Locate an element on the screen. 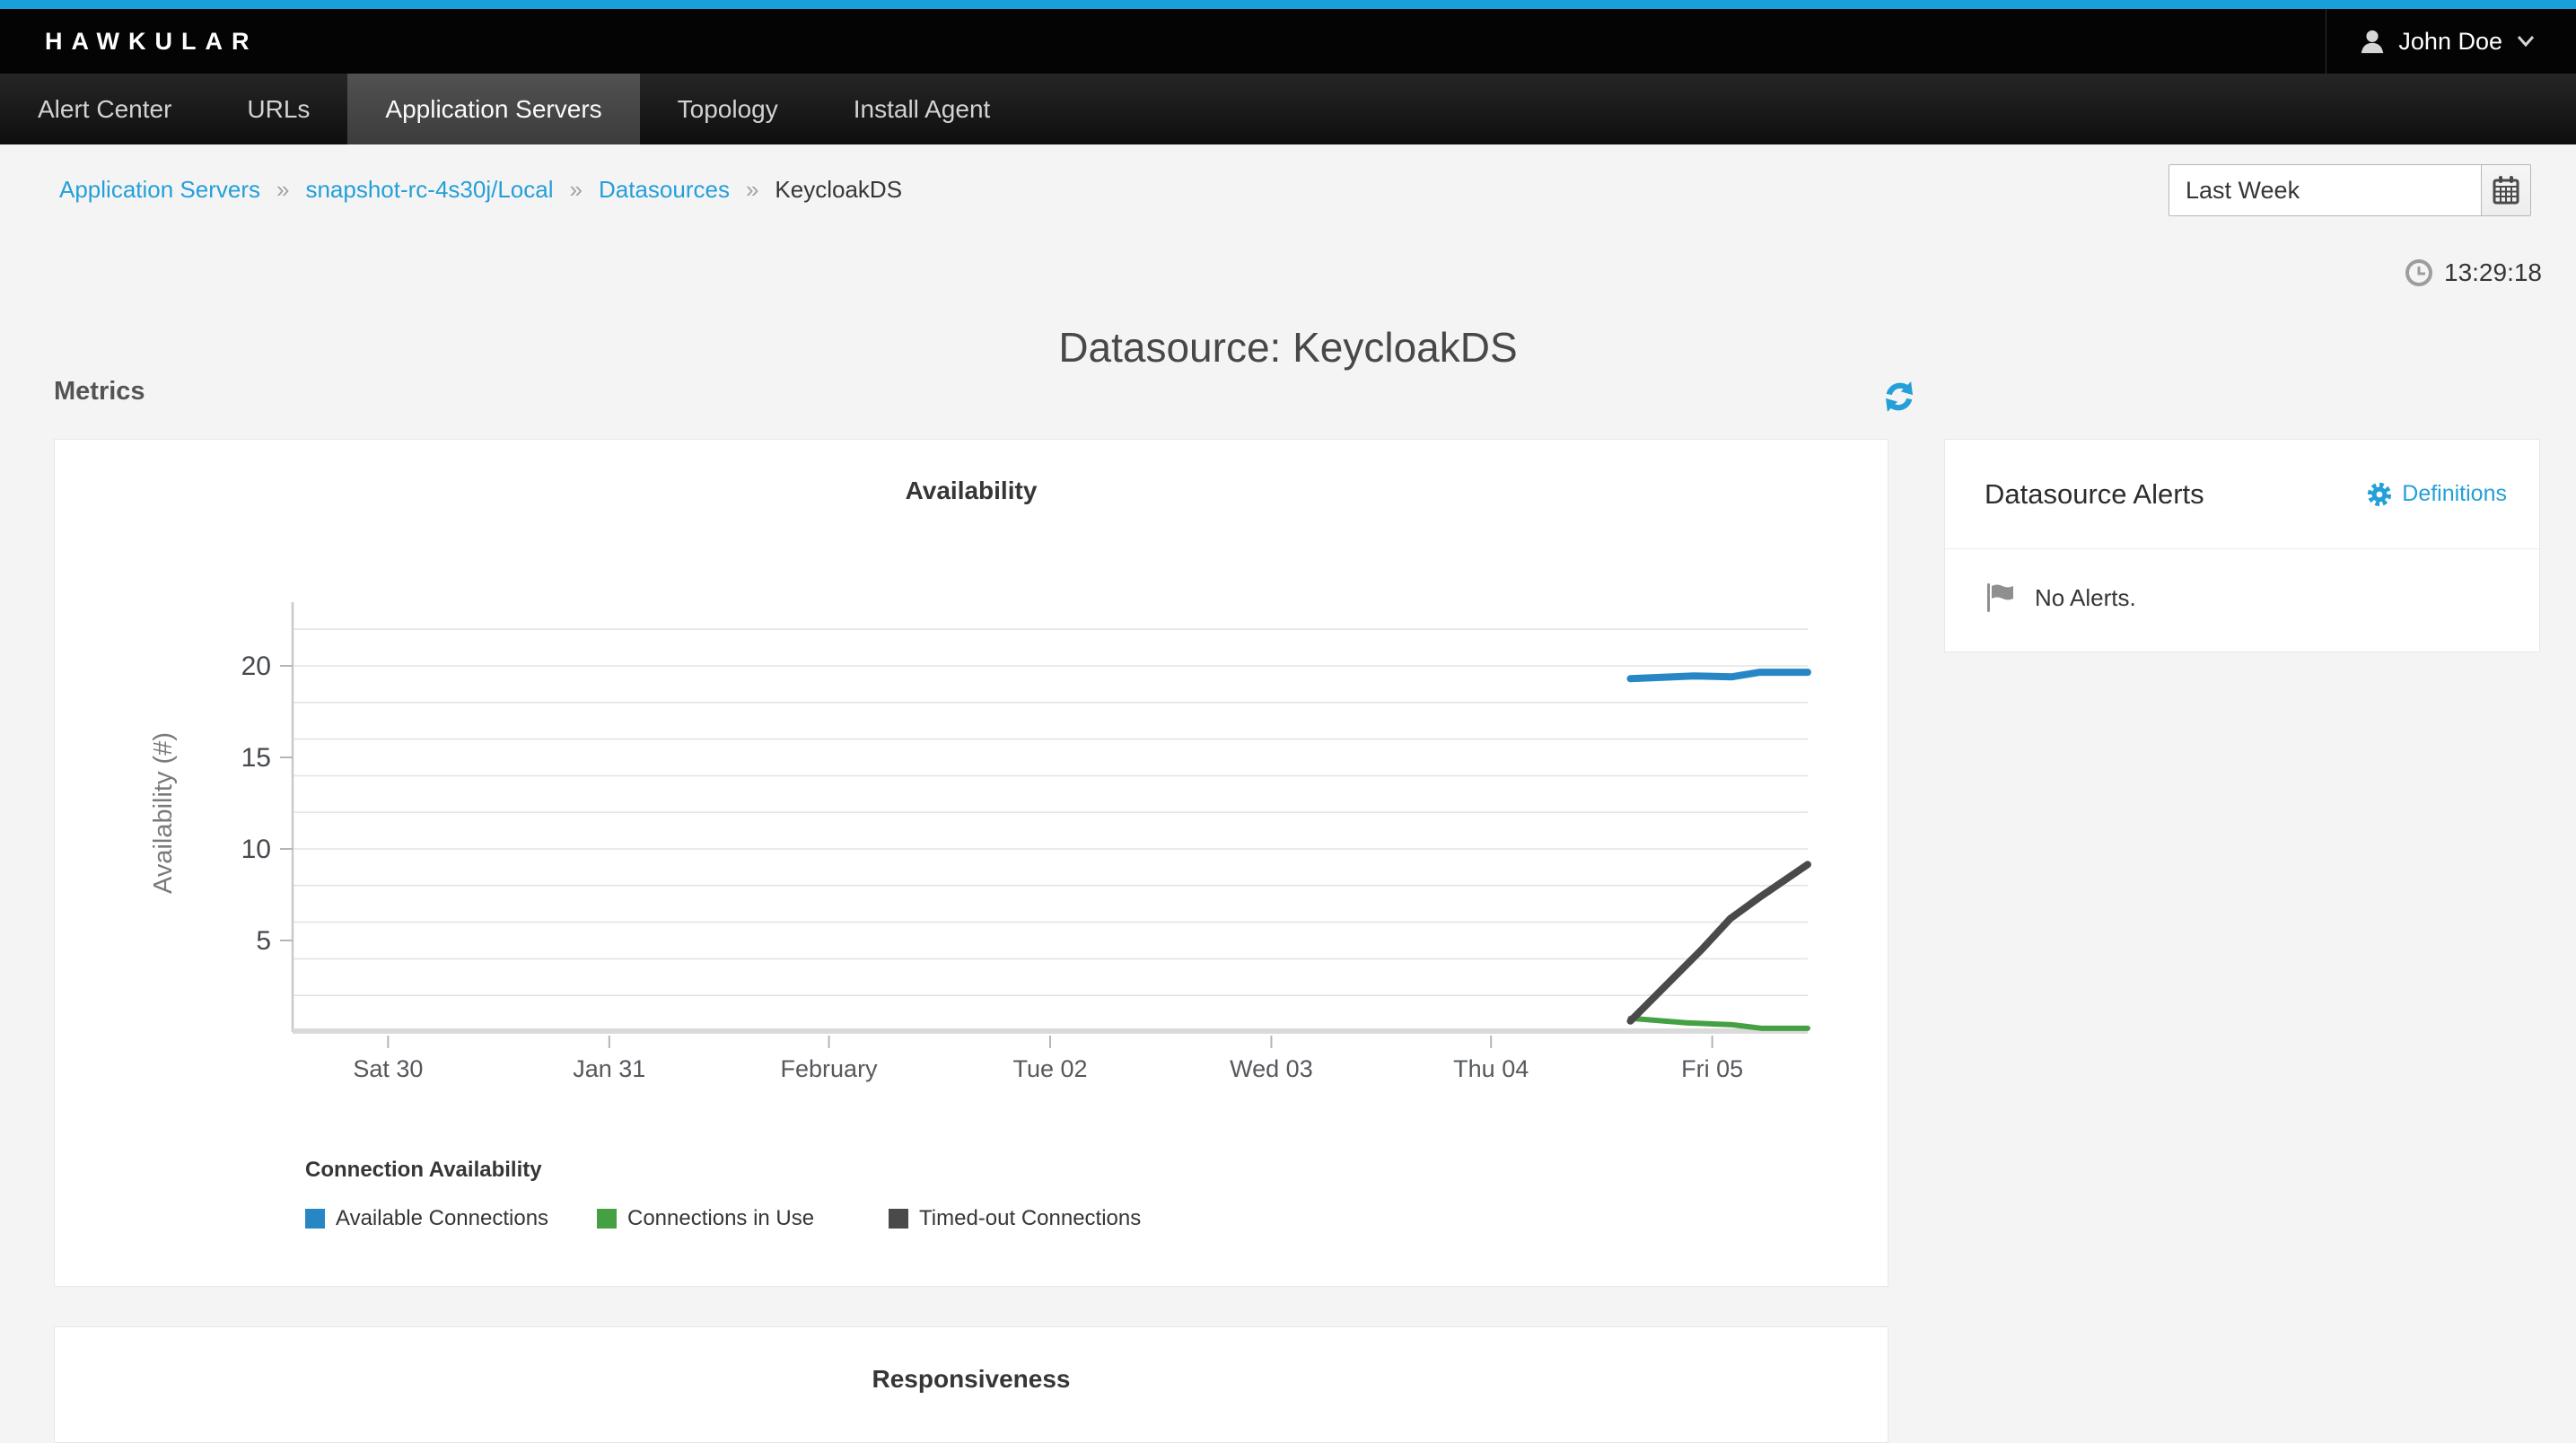 Image resolution: width=2576 pixels, height=1443 pixels. legend-label: Connections in Use is located at coordinates (721, 1218).